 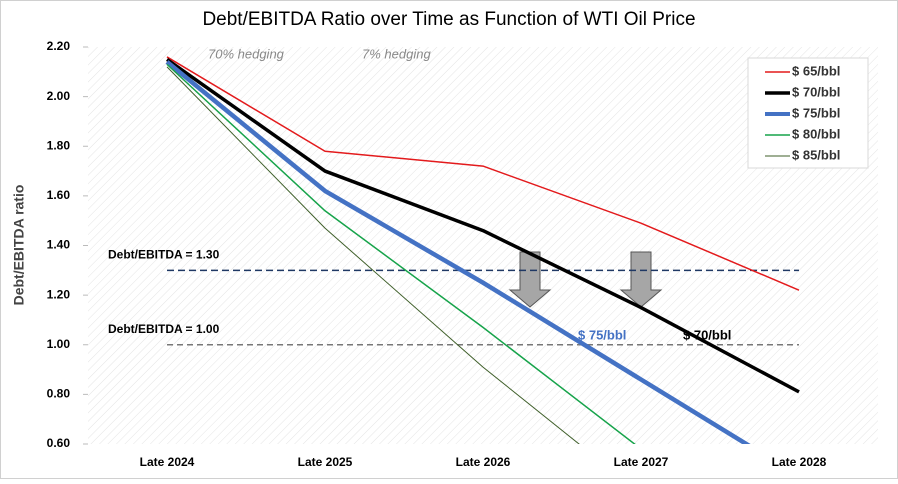 I want to click on y-tick-label: 1.40, so click(x=59, y=245).